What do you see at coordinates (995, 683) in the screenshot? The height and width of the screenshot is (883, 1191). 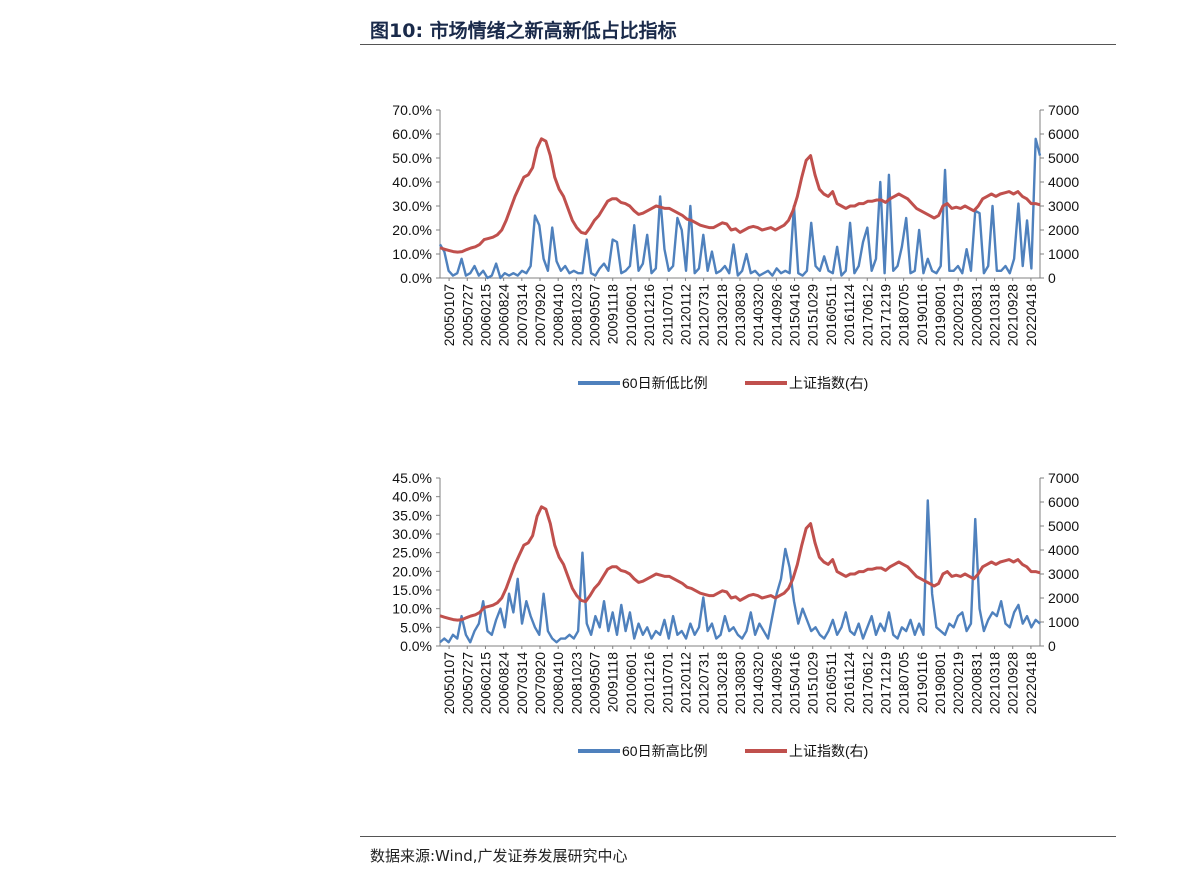 I see `x-tick-label: 20210318` at bounding box center [995, 683].